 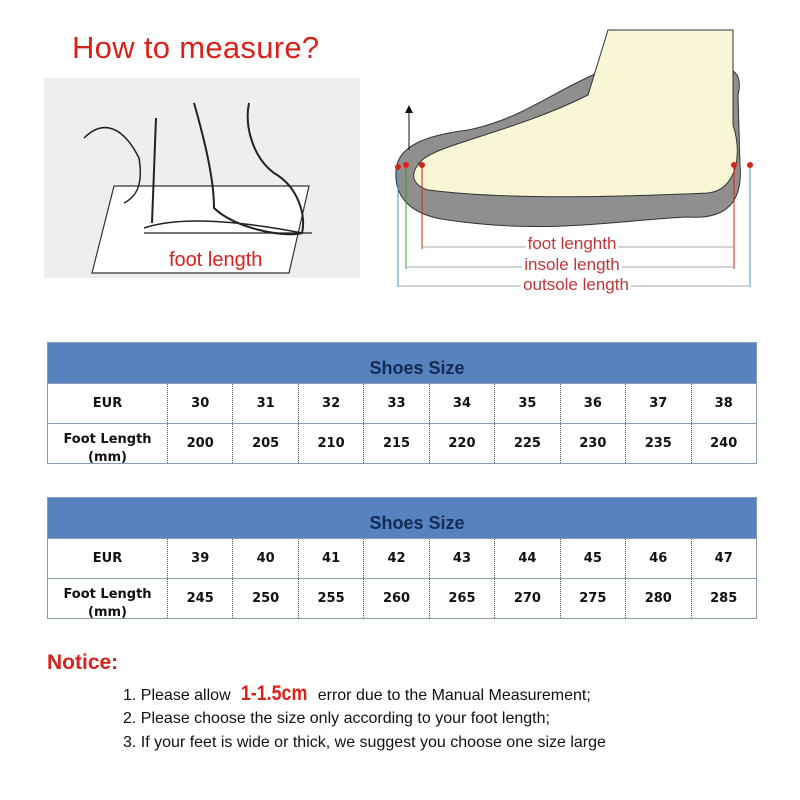 I want to click on table-cell: 30, so click(x=199, y=403).